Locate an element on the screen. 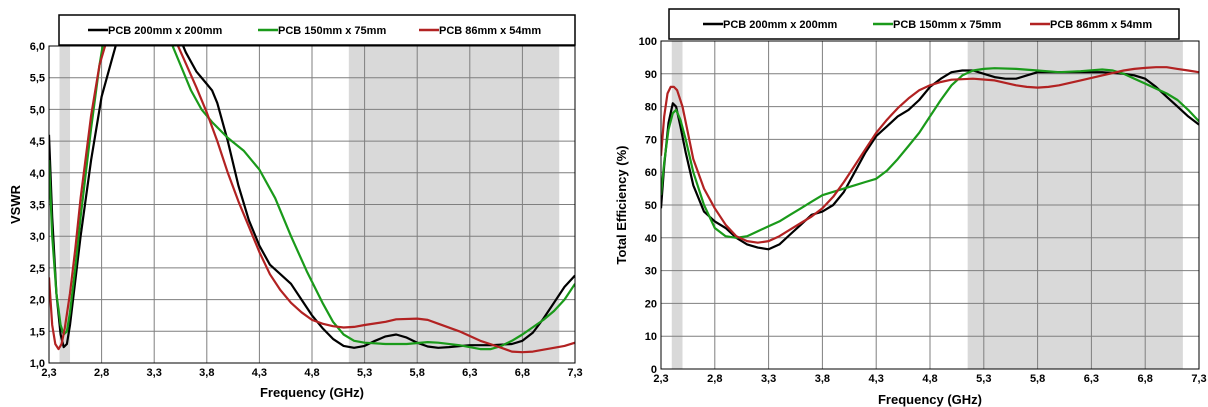  y-tick-label: 90 is located at coordinates (651, 75).